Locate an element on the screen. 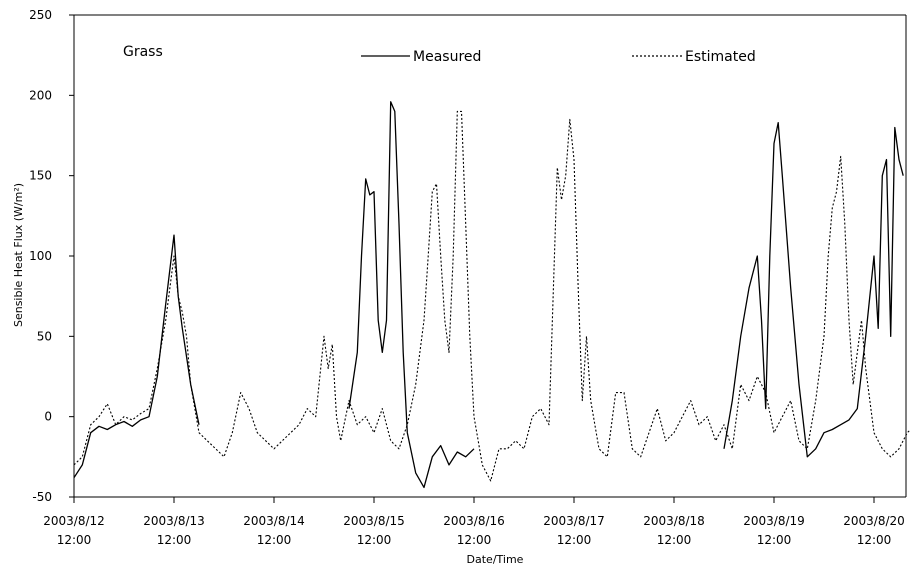 Image resolution: width=910 pixels, height=570 pixels. y-tick-label: 50 is located at coordinates (44, 336).